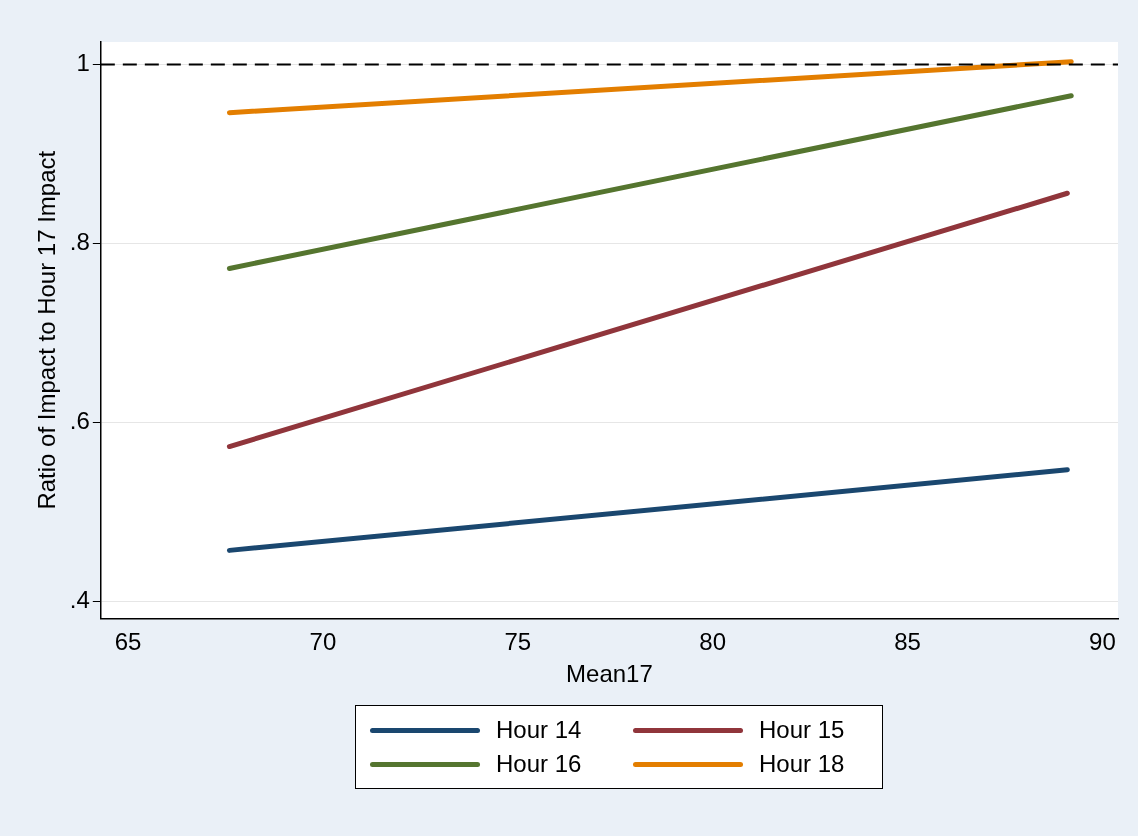  Describe the element at coordinates (609, 674) in the screenshot. I see `x-axis-title: Mean17` at that location.